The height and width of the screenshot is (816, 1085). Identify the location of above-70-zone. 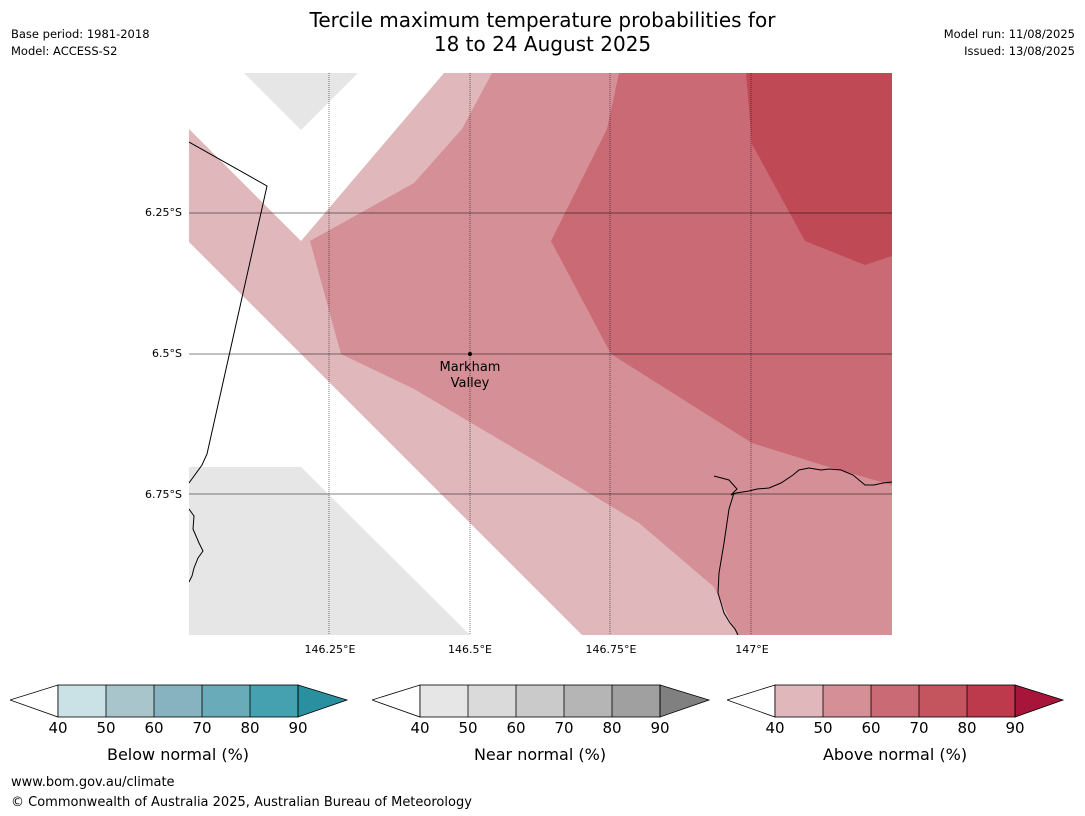
(819, 169).